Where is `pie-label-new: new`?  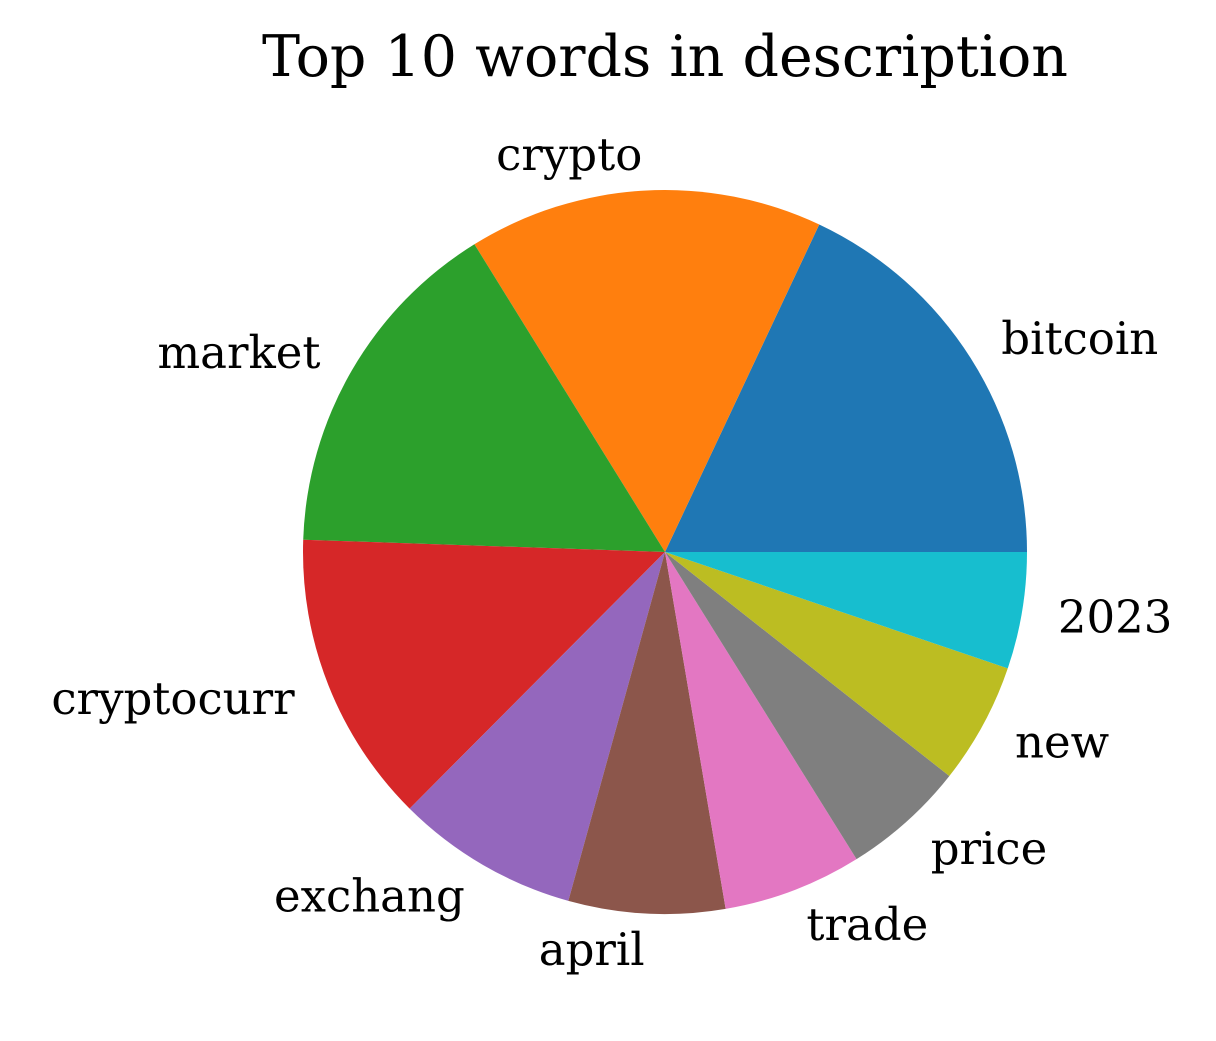 pie-label-new: new is located at coordinates (1062, 742).